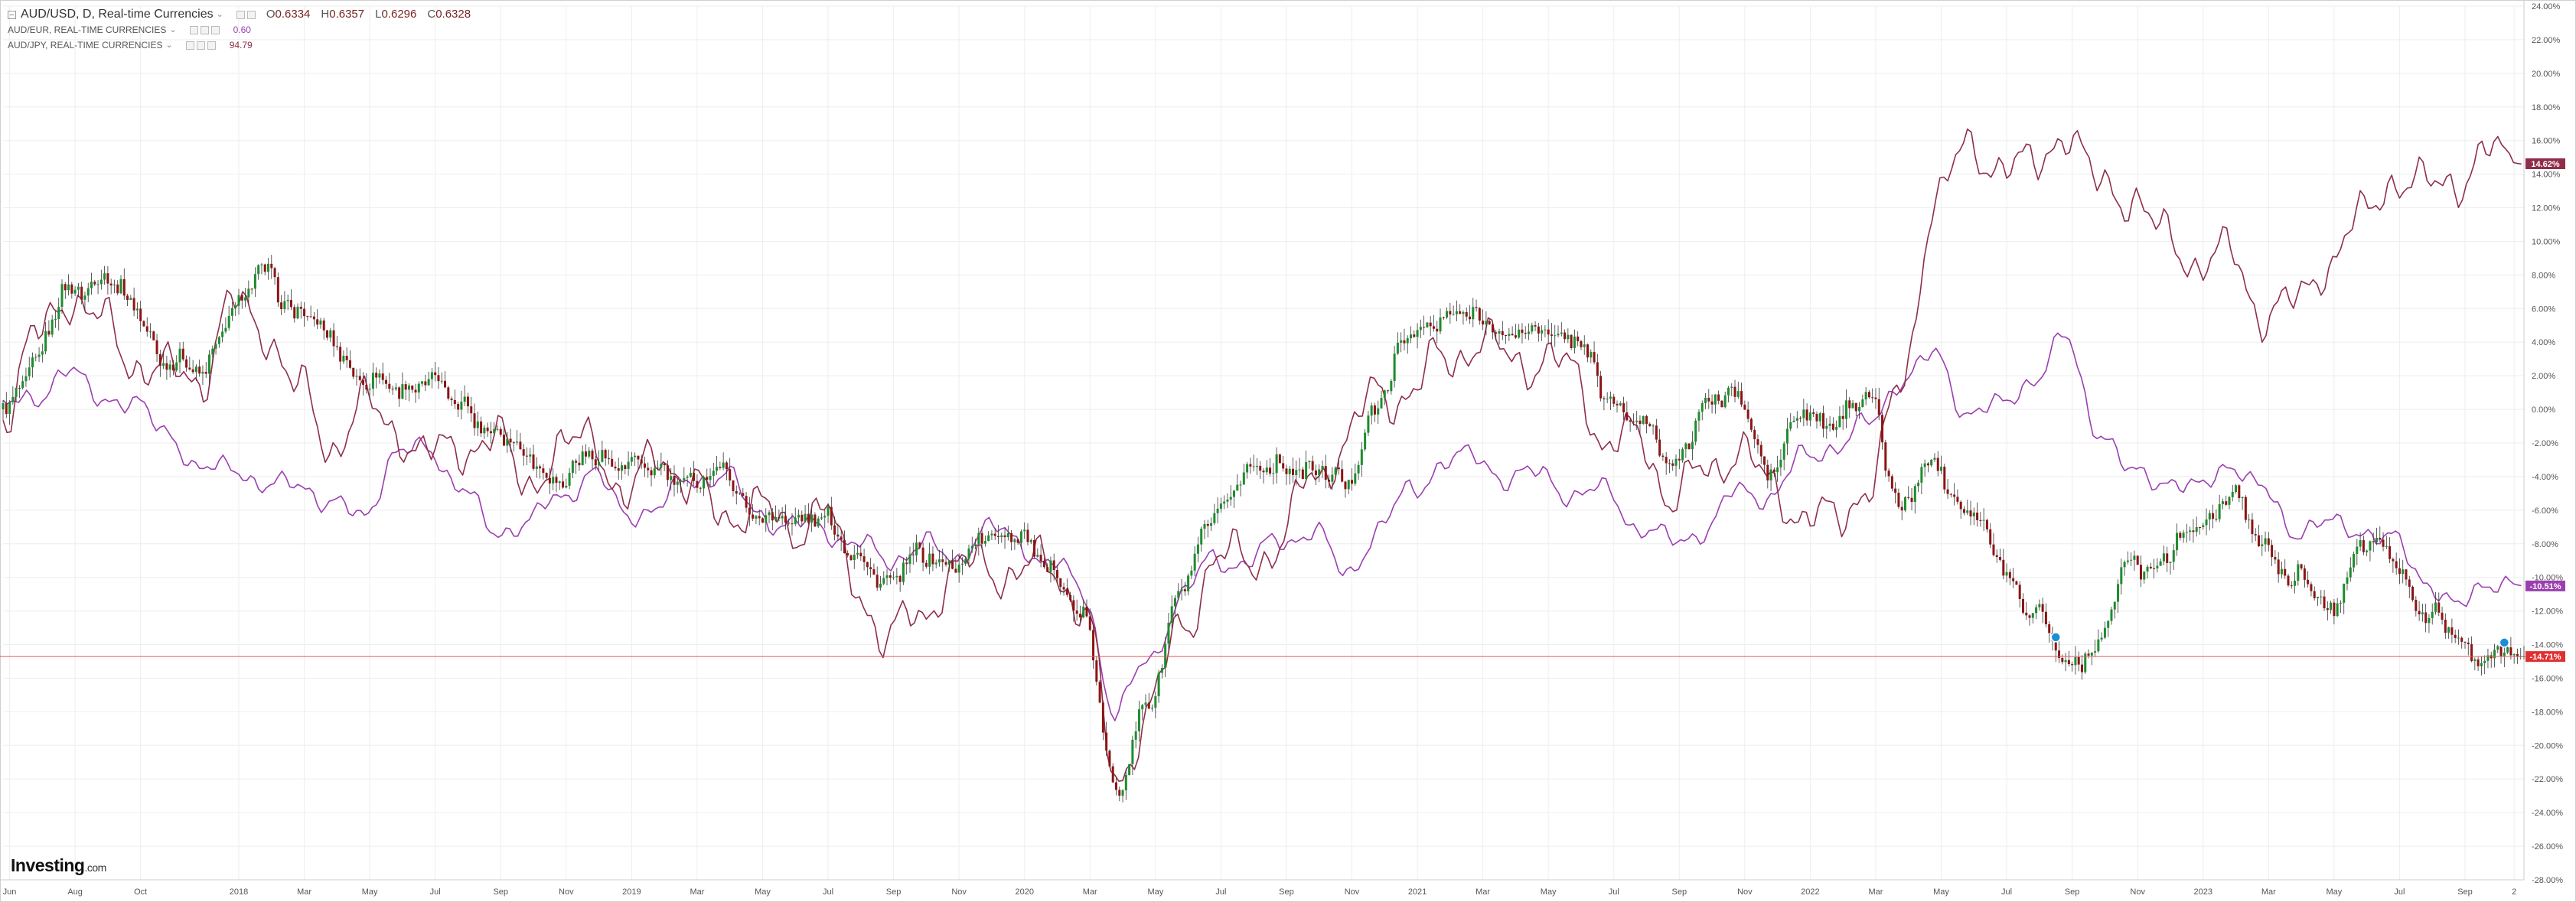 This screenshot has width=2576, height=902. What do you see at coordinates (12, 14) in the screenshot?
I see `collapse-icon: −` at bounding box center [12, 14].